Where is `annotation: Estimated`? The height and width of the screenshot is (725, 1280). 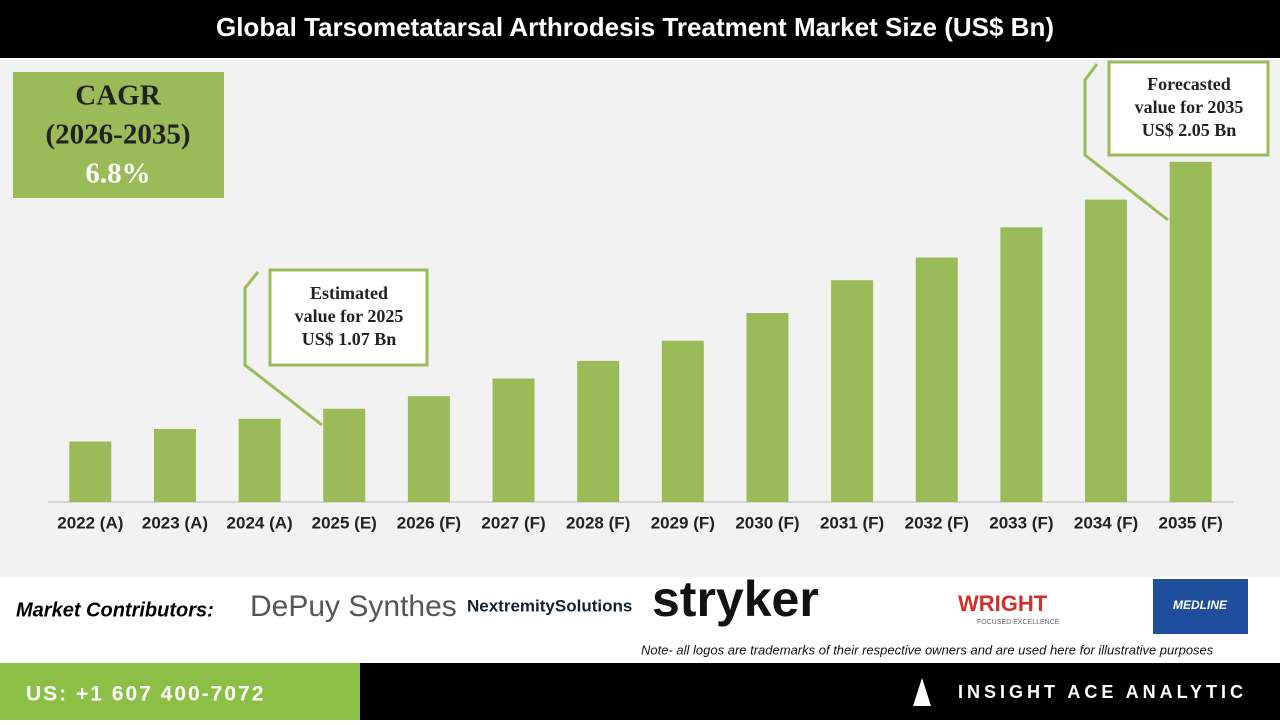
annotation: Estimated is located at coordinates (349, 293).